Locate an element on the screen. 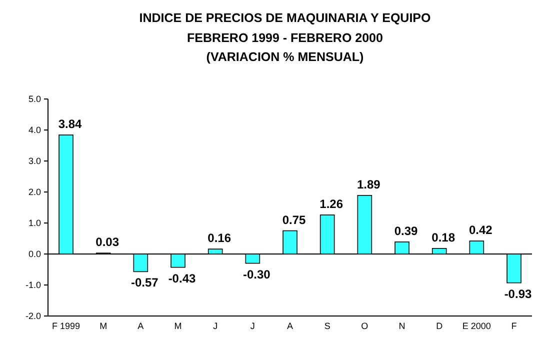 The height and width of the screenshot is (338, 550). data-label: 0.42 is located at coordinates (480, 229).